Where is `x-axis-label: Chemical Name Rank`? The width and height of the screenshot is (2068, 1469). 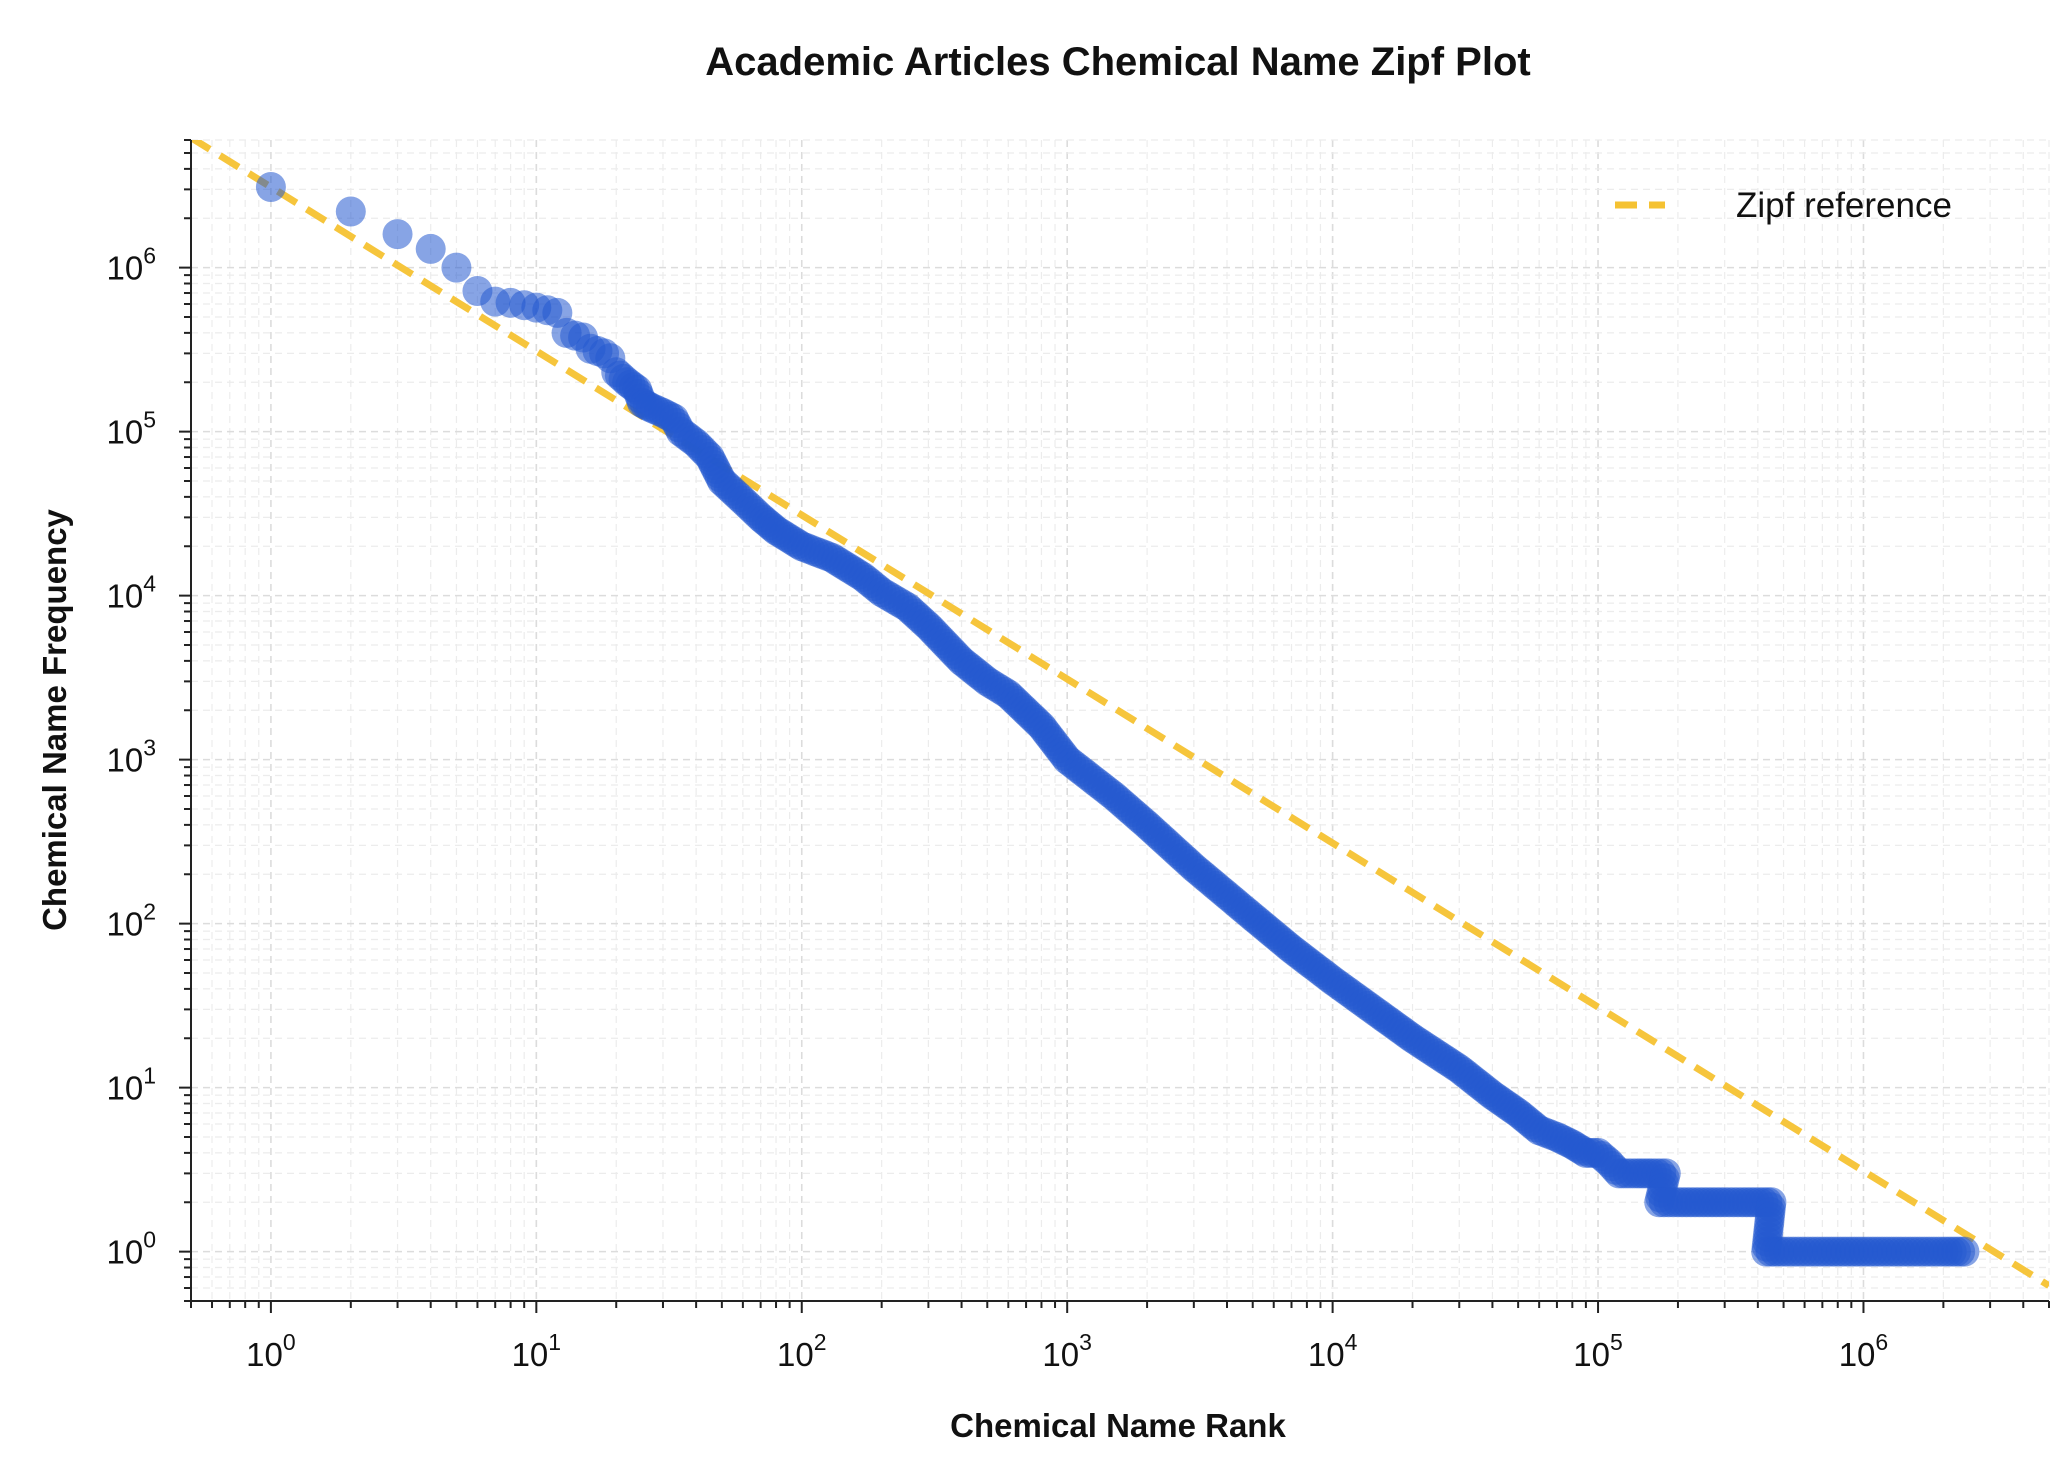
x-axis-label: Chemical Name Rank is located at coordinates (1118, 1425).